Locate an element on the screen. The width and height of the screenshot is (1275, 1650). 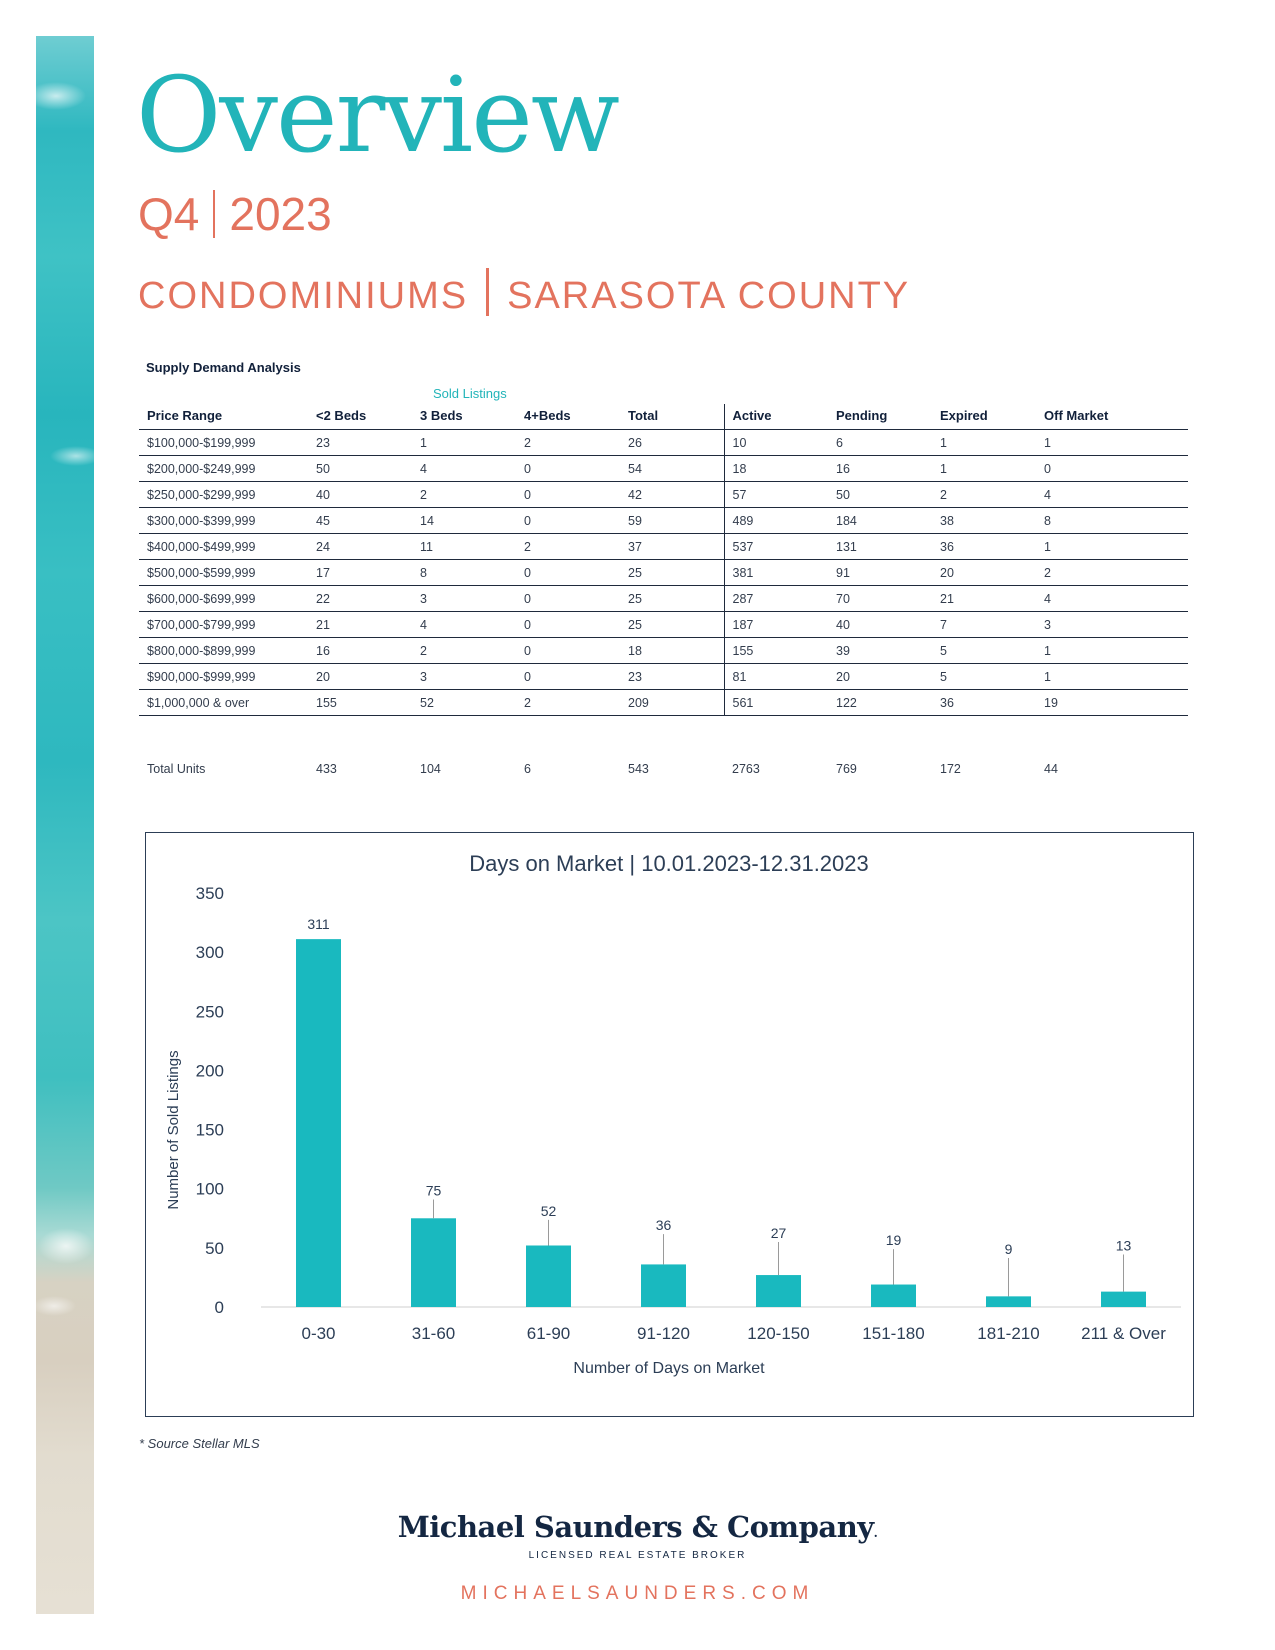
price-range-cell: $700,000-$799,999 is located at coordinates (223, 624).